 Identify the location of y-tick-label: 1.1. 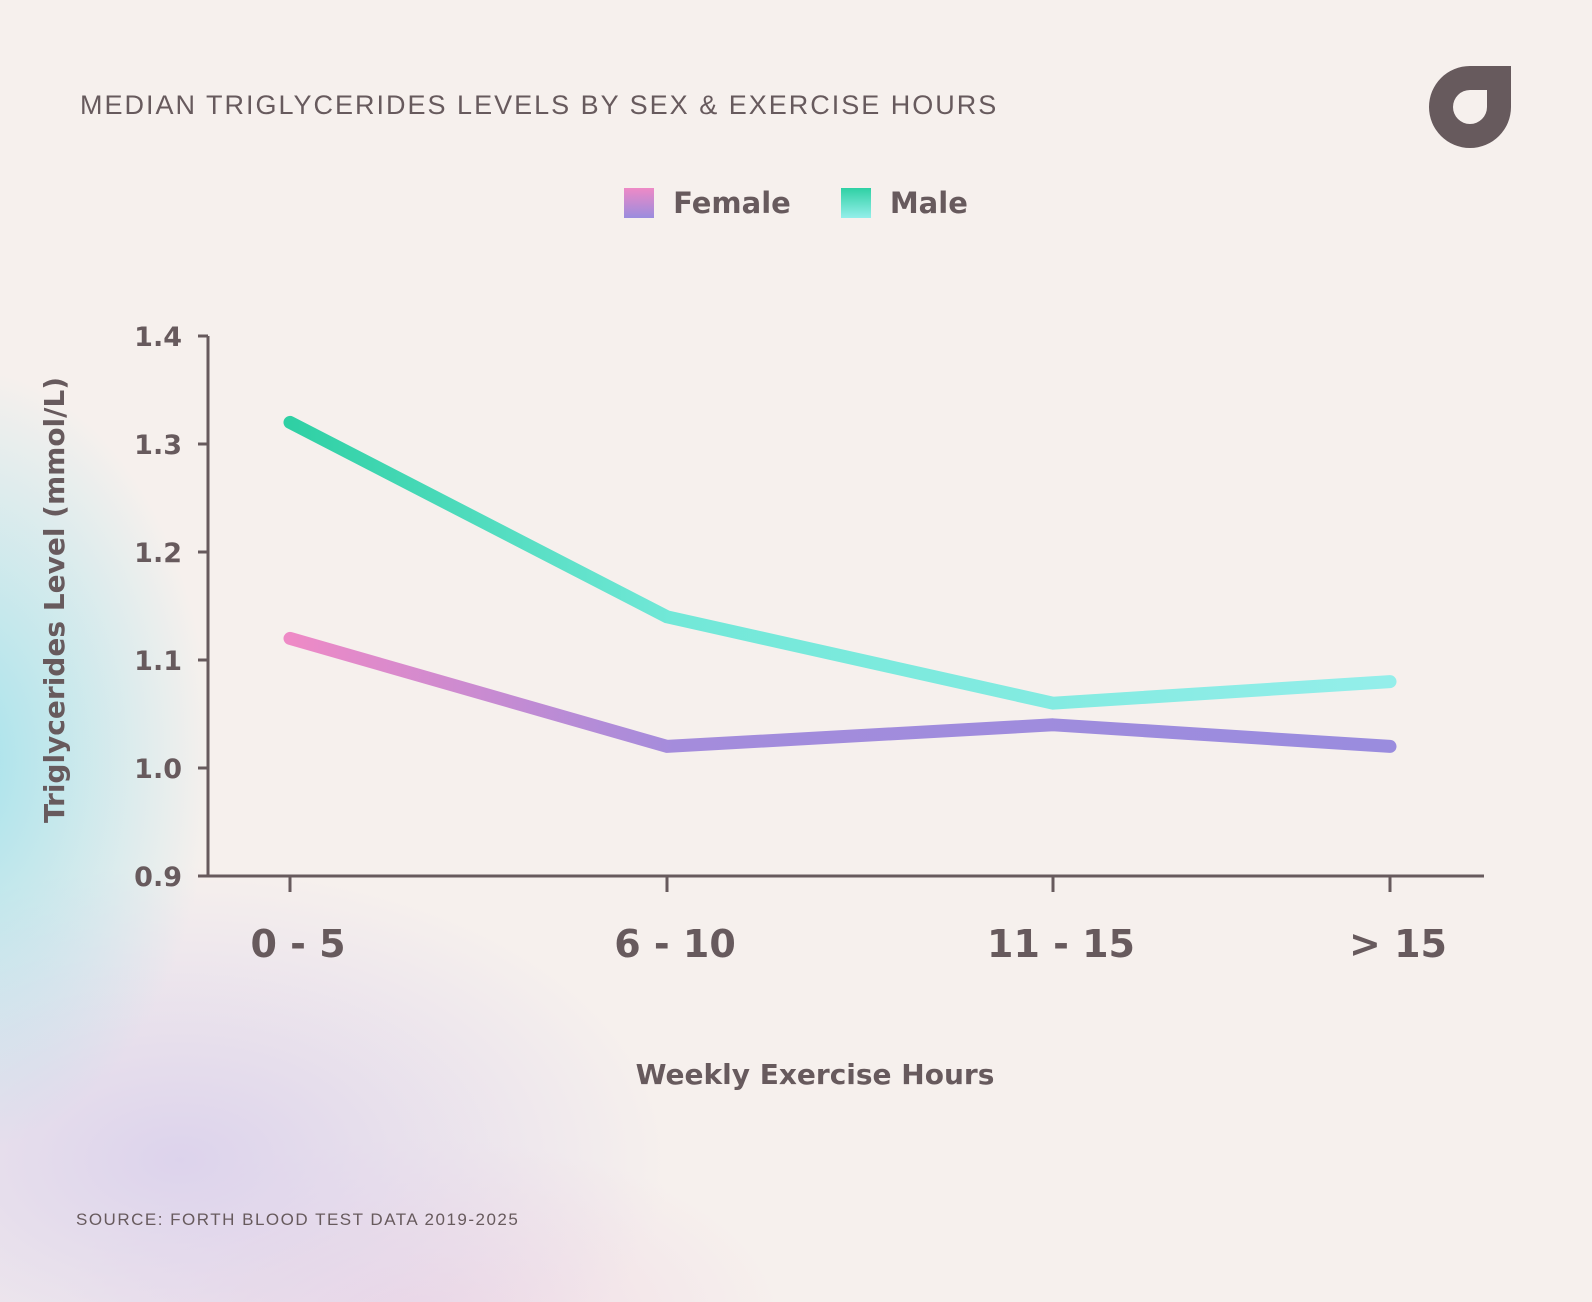
(158, 661).